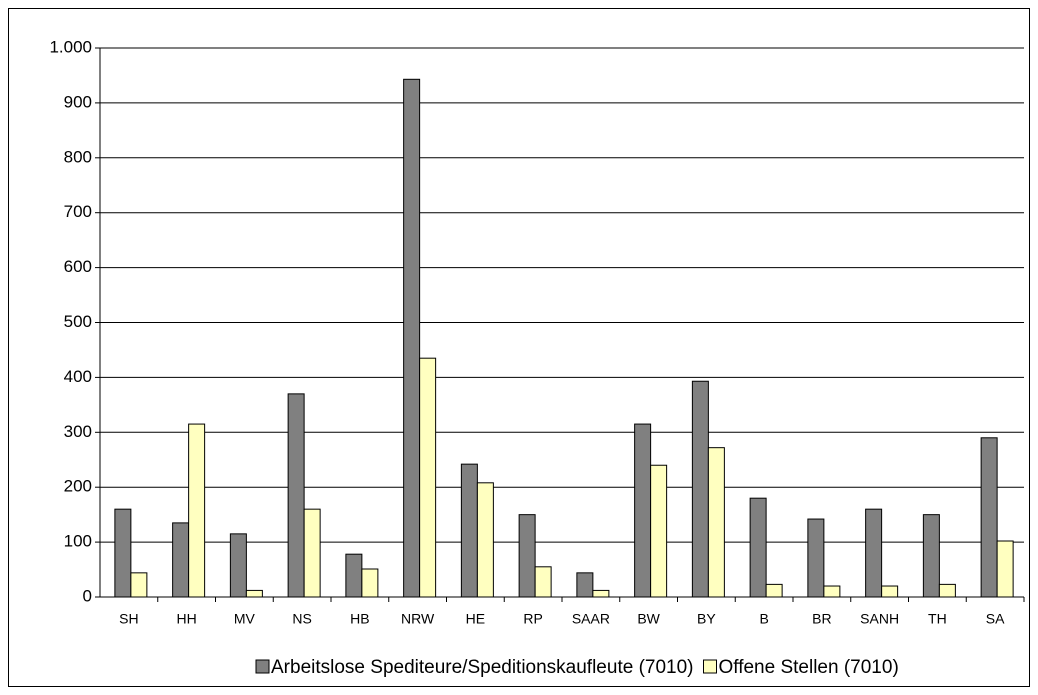 Image resolution: width=1038 pixels, height=695 pixels. Describe the element at coordinates (78, 431) in the screenshot. I see `y-tick-label: 300` at that location.